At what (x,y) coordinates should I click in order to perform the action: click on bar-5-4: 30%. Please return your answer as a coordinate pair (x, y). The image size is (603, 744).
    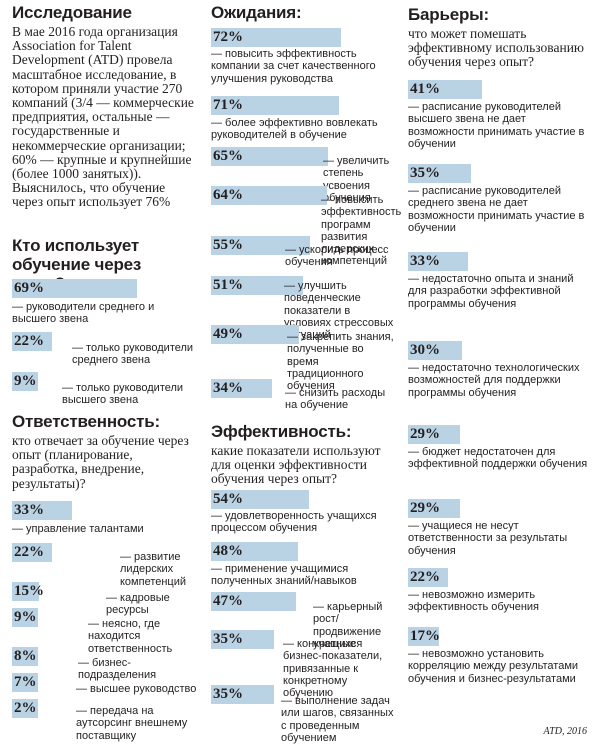
    Looking at the image, I should click on (435, 350).